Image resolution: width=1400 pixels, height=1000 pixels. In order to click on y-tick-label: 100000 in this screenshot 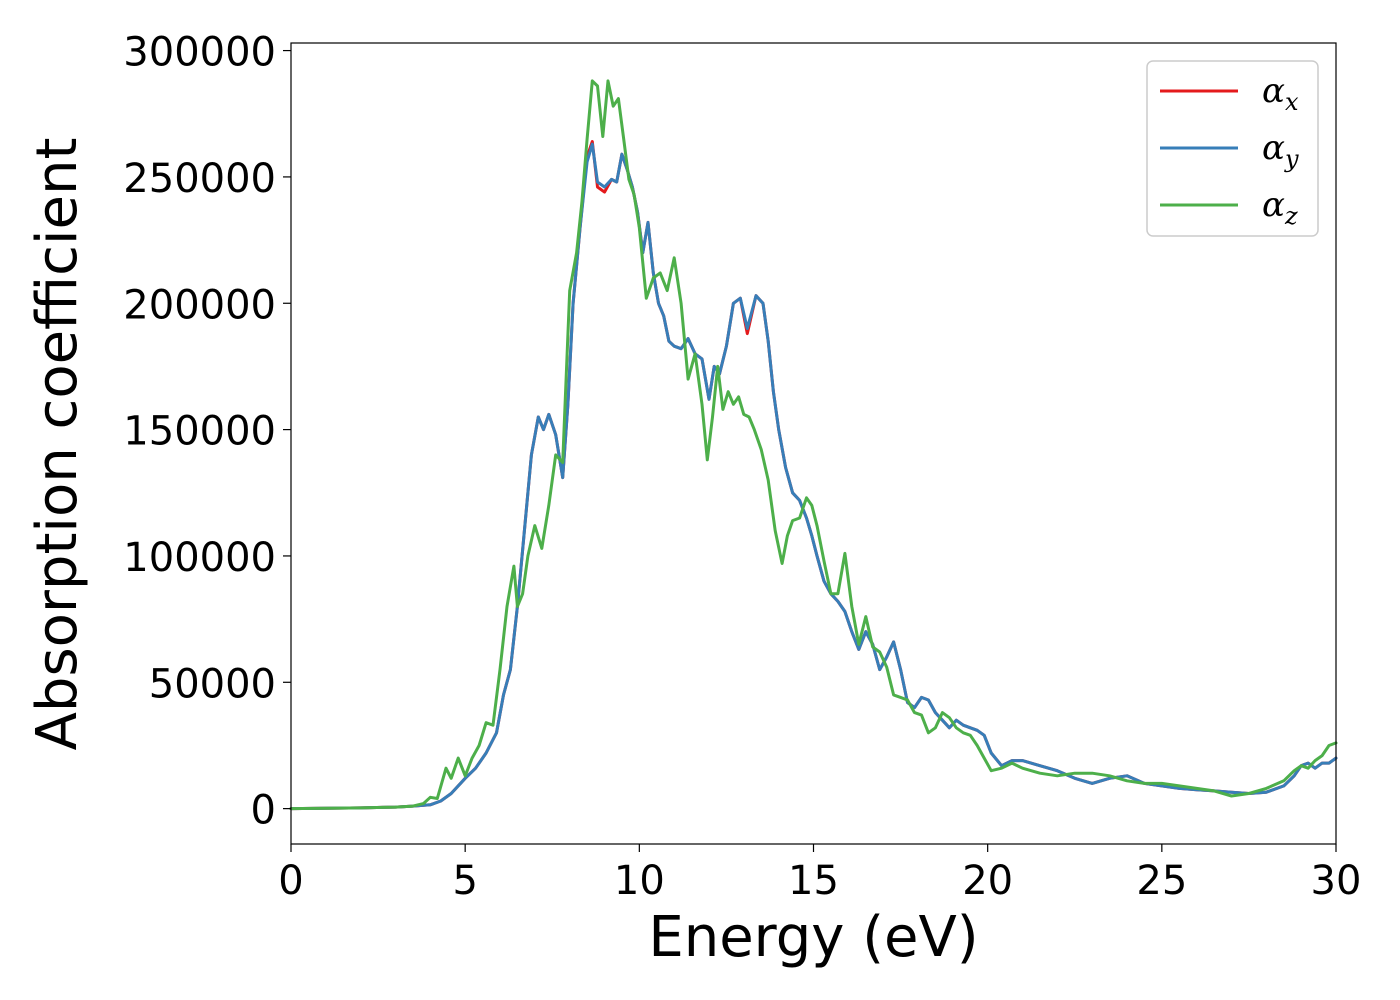, I will do `click(199, 558)`.